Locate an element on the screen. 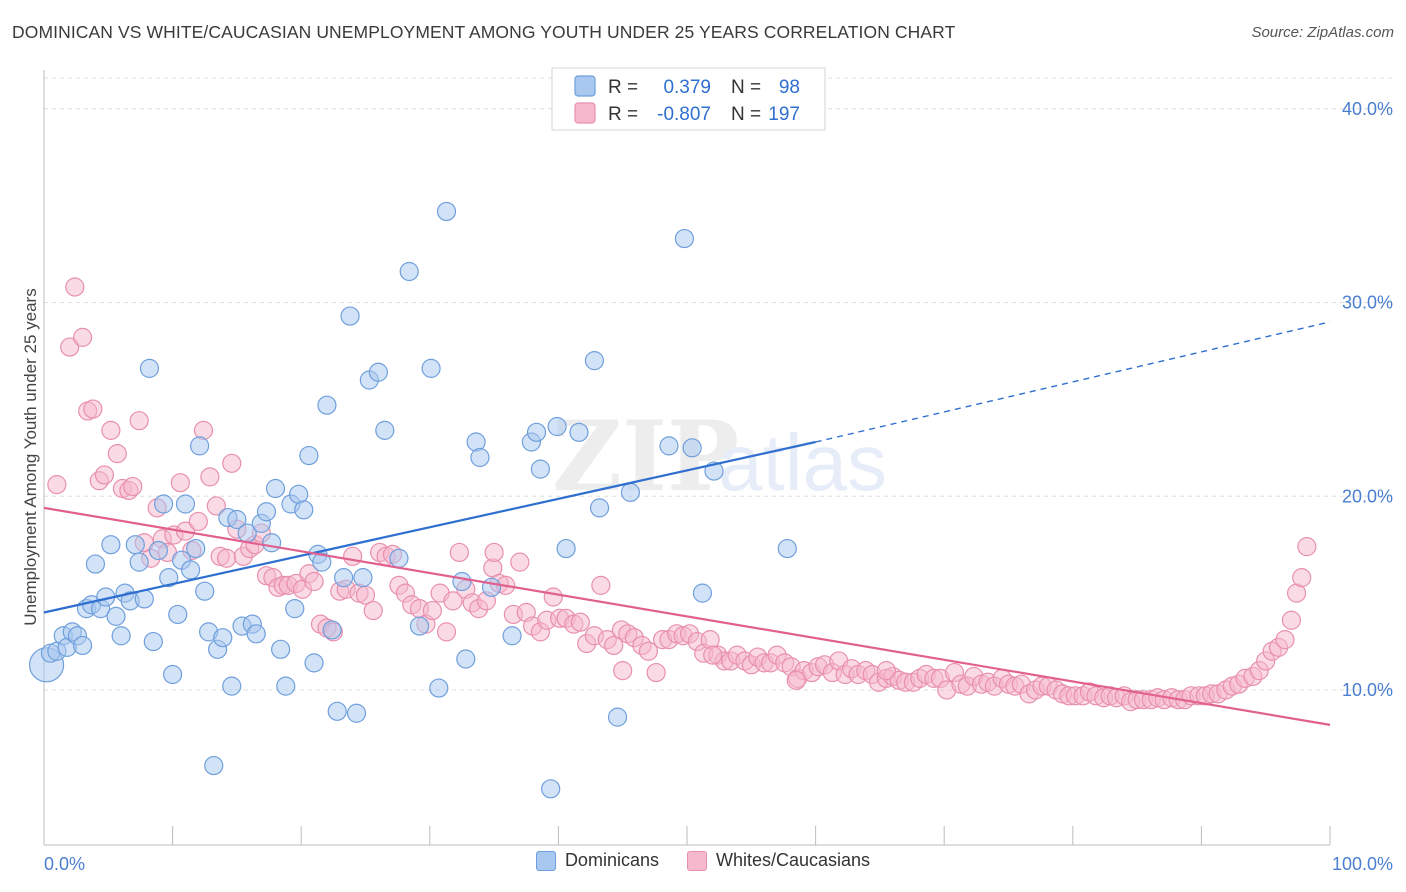 The width and height of the screenshot is (1406, 892). watermark-atlas: atlas is located at coordinates (802, 462).